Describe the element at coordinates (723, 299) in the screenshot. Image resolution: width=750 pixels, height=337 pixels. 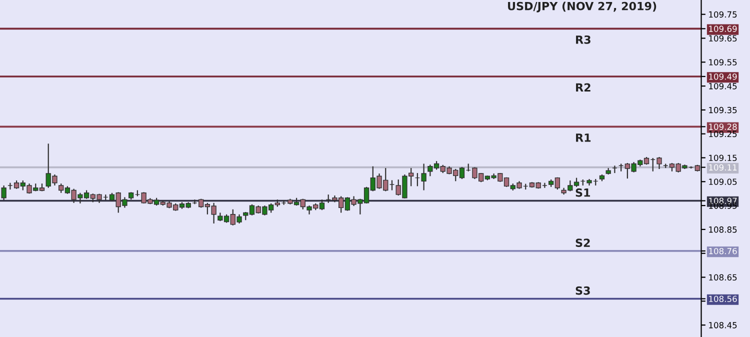
I see `y-tick-label: 108.56` at that location.